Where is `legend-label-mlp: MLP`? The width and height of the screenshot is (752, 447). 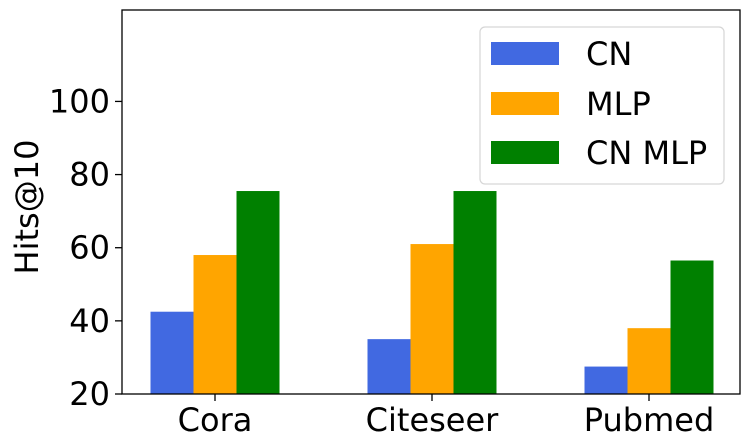 legend-label-mlp: MLP is located at coordinates (618, 104).